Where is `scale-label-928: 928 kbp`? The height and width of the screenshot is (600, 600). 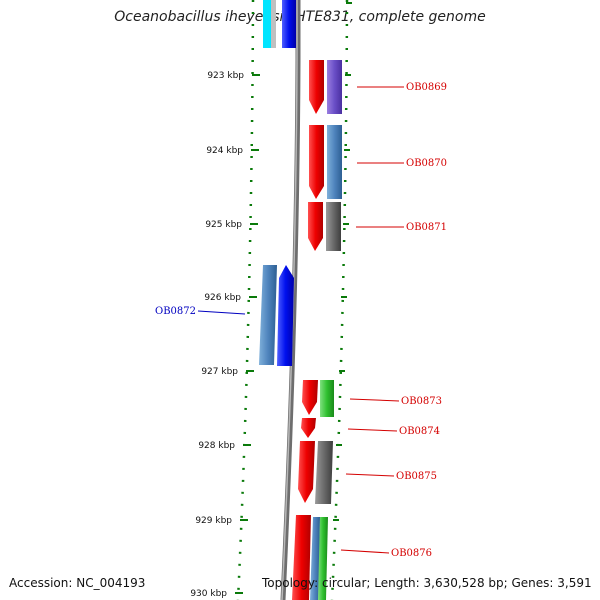
scale-label-928: 928 kbp is located at coordinates (216, 446).